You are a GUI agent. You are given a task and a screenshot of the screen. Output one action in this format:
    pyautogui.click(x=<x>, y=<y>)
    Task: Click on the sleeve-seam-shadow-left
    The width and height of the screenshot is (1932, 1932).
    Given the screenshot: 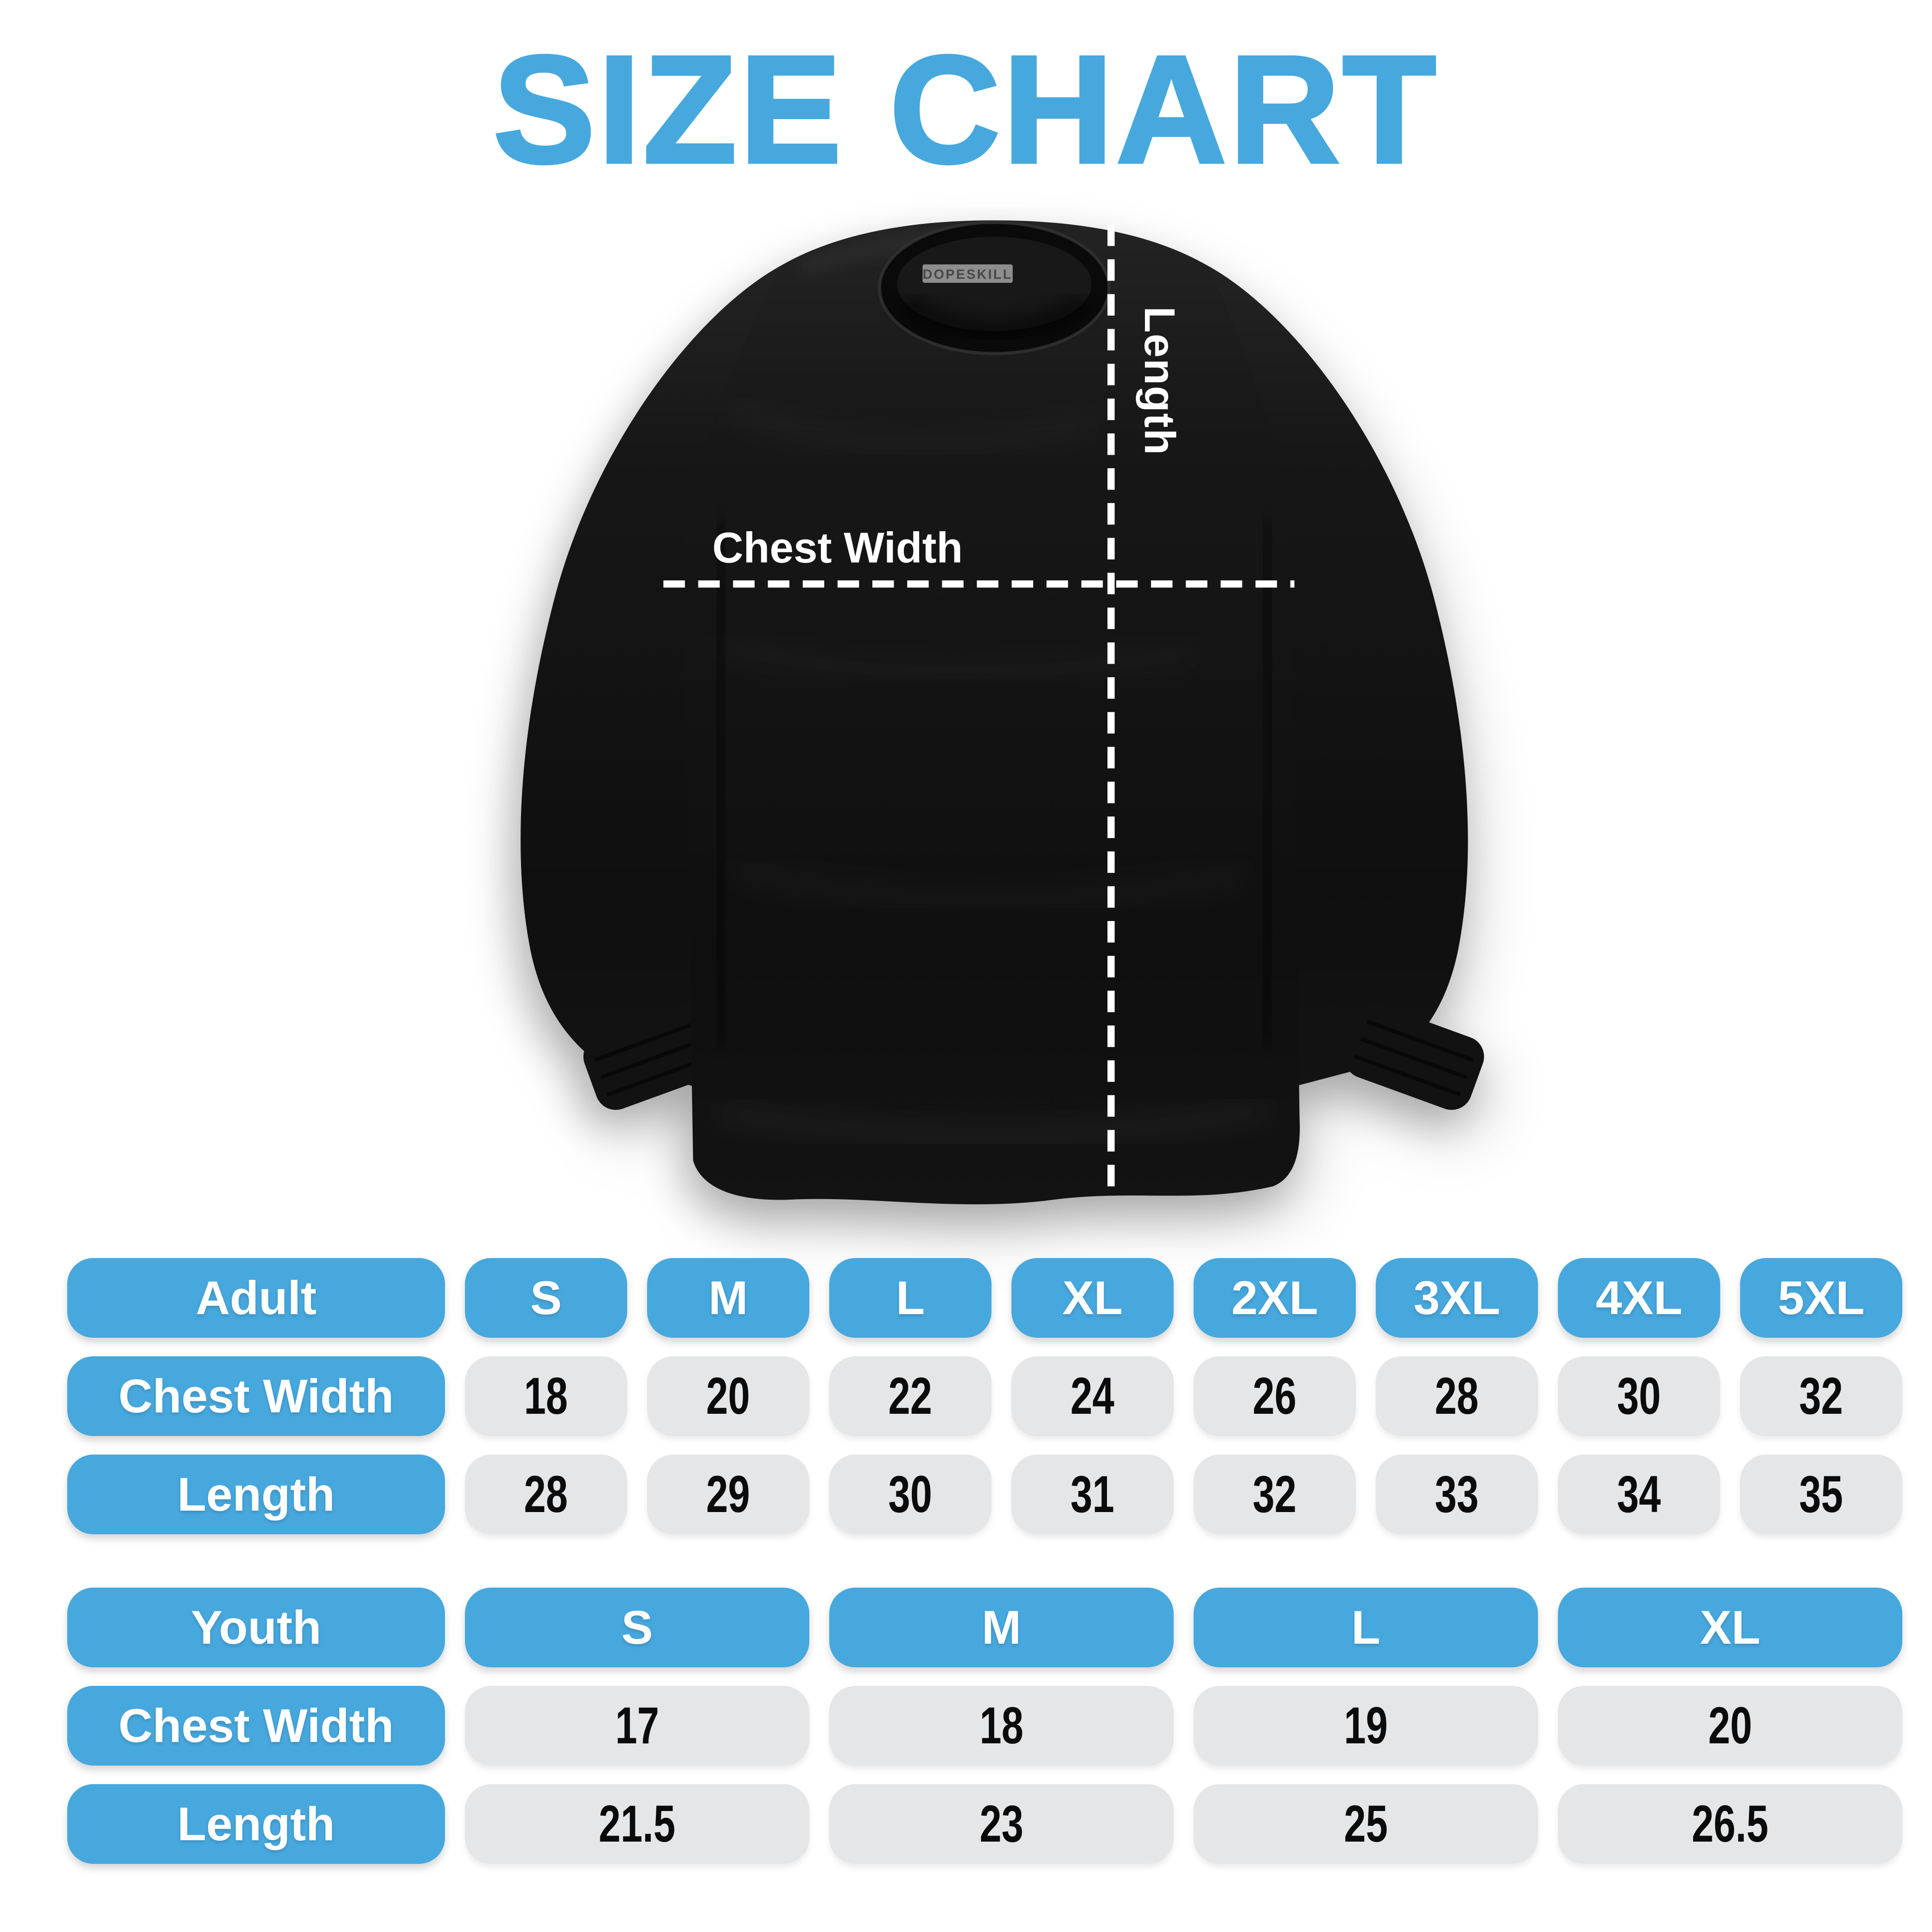 What is the action you would take?
    pyautogui.click(x=721, y=782)
    